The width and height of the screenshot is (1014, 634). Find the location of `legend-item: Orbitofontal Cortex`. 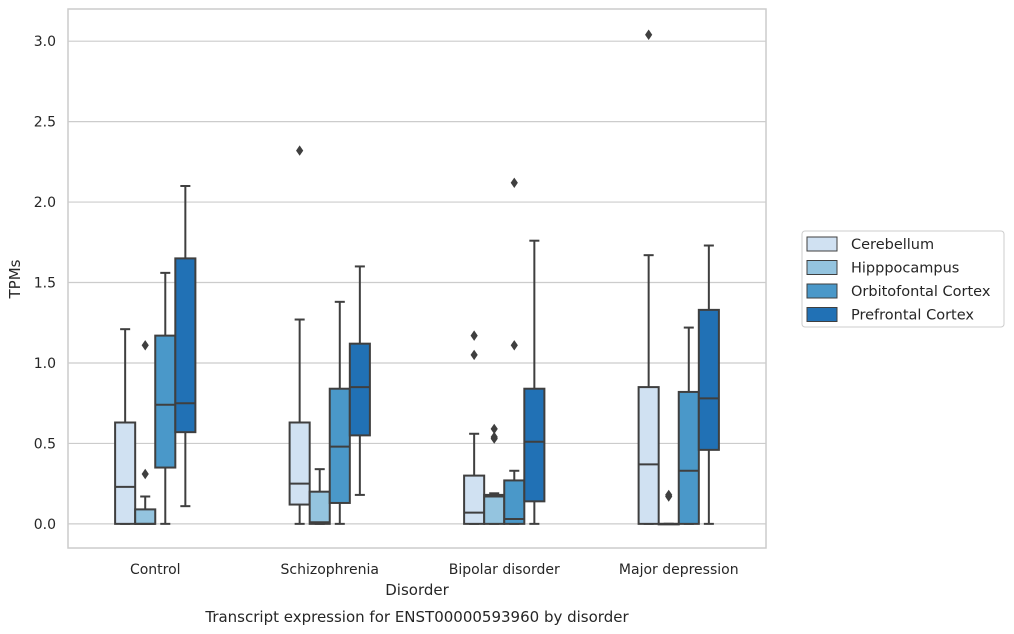

legend-item: Orbitofontal Cortex is located at coordinates (898, 291).